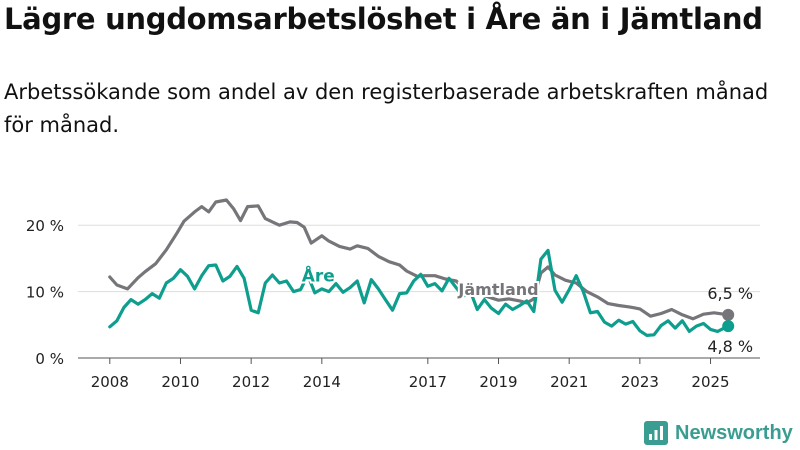 This screenshot has width=800, height=450. I want to click on y-tick-label: 20 %, so click(45, 226).